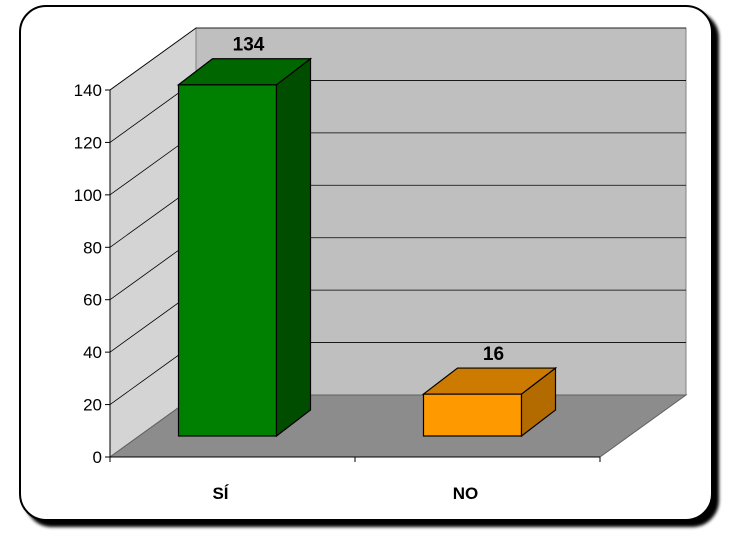 This screenshot has width=734, height=549. What do you see at coordinates (88, 142) in the screenshot?
I see `y-tick-label: 120` at bounding box center [88, 142].